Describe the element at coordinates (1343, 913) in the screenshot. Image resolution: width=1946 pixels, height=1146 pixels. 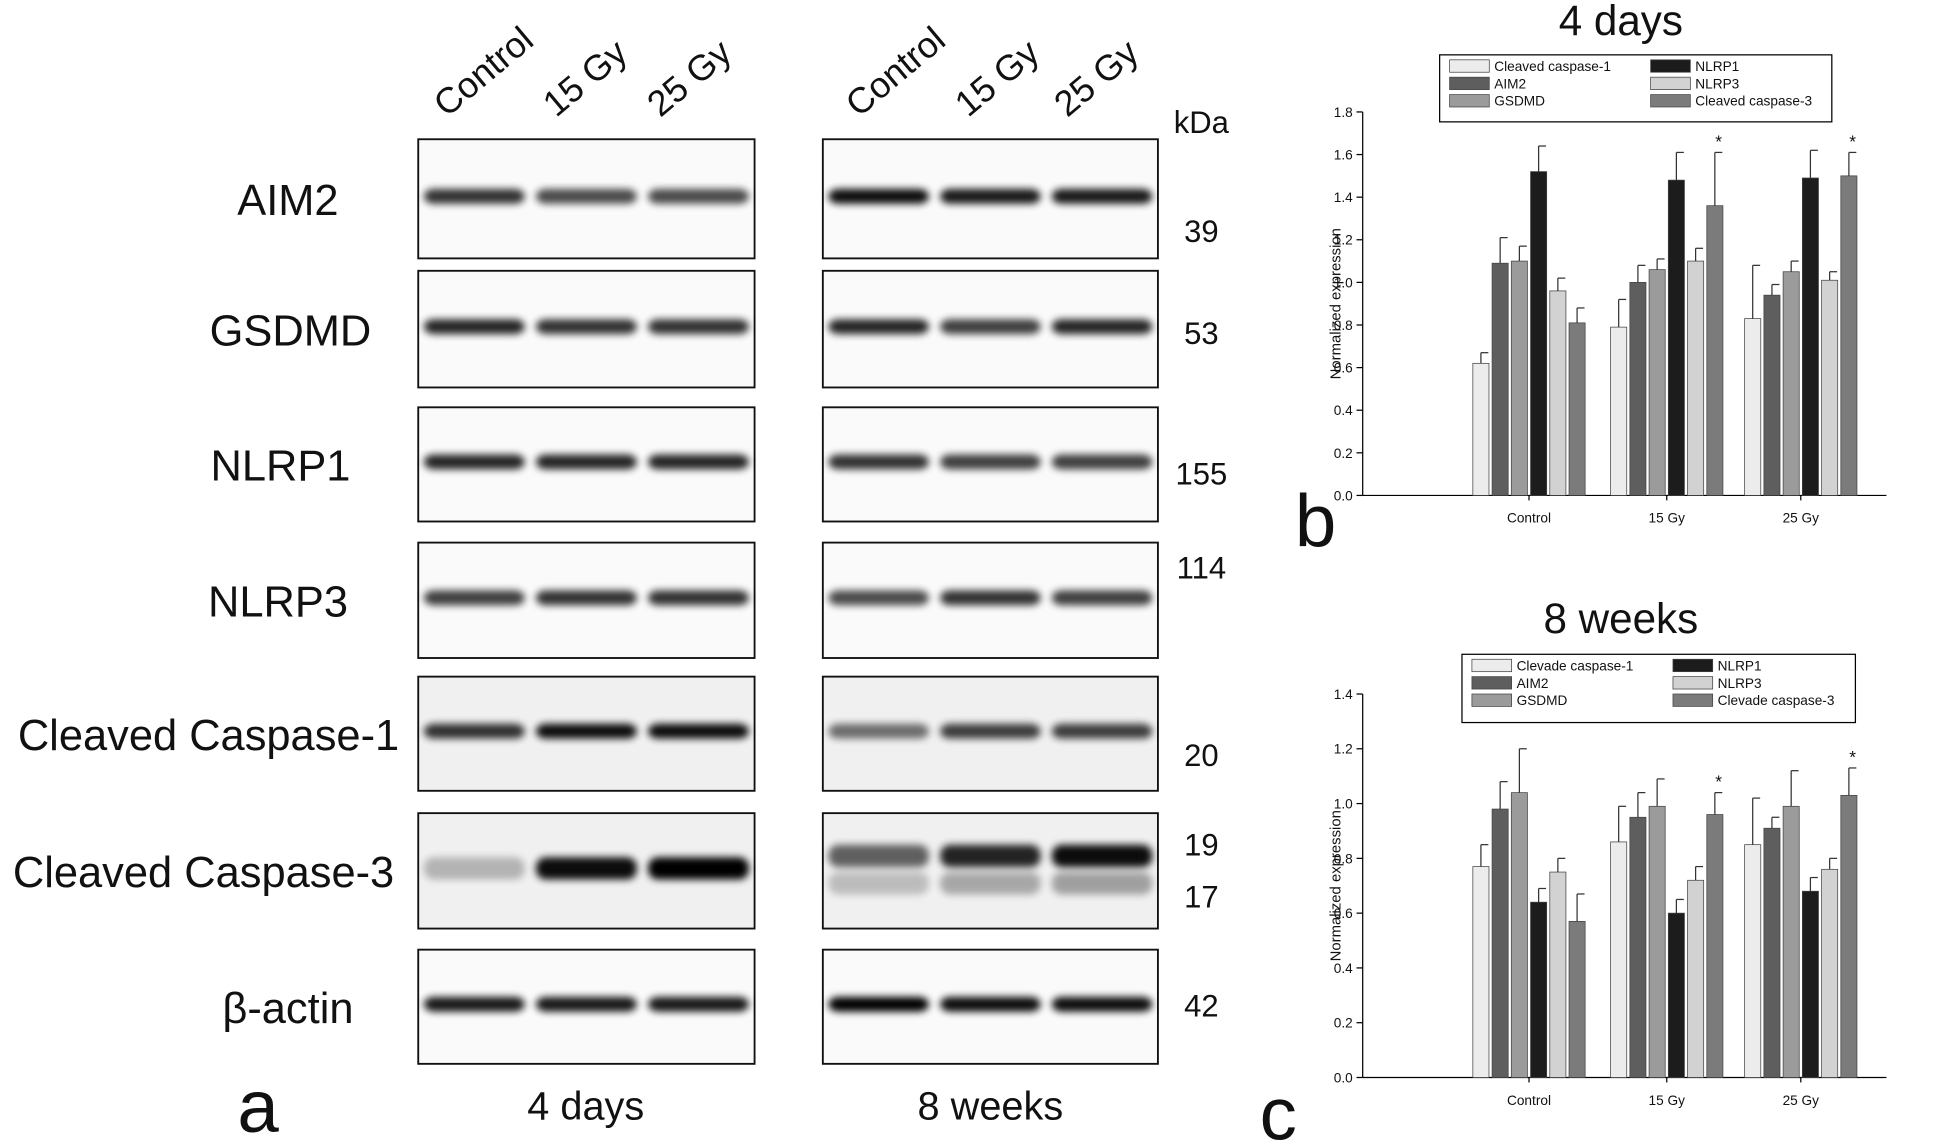
I see `y-tick-label: 0.6` at that location.